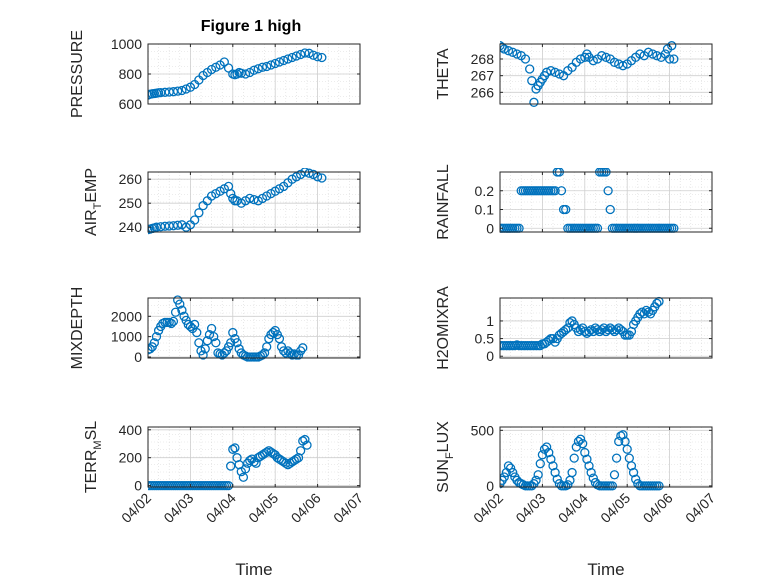  I want to click on y-tick-label: 240, so click(131, 227).